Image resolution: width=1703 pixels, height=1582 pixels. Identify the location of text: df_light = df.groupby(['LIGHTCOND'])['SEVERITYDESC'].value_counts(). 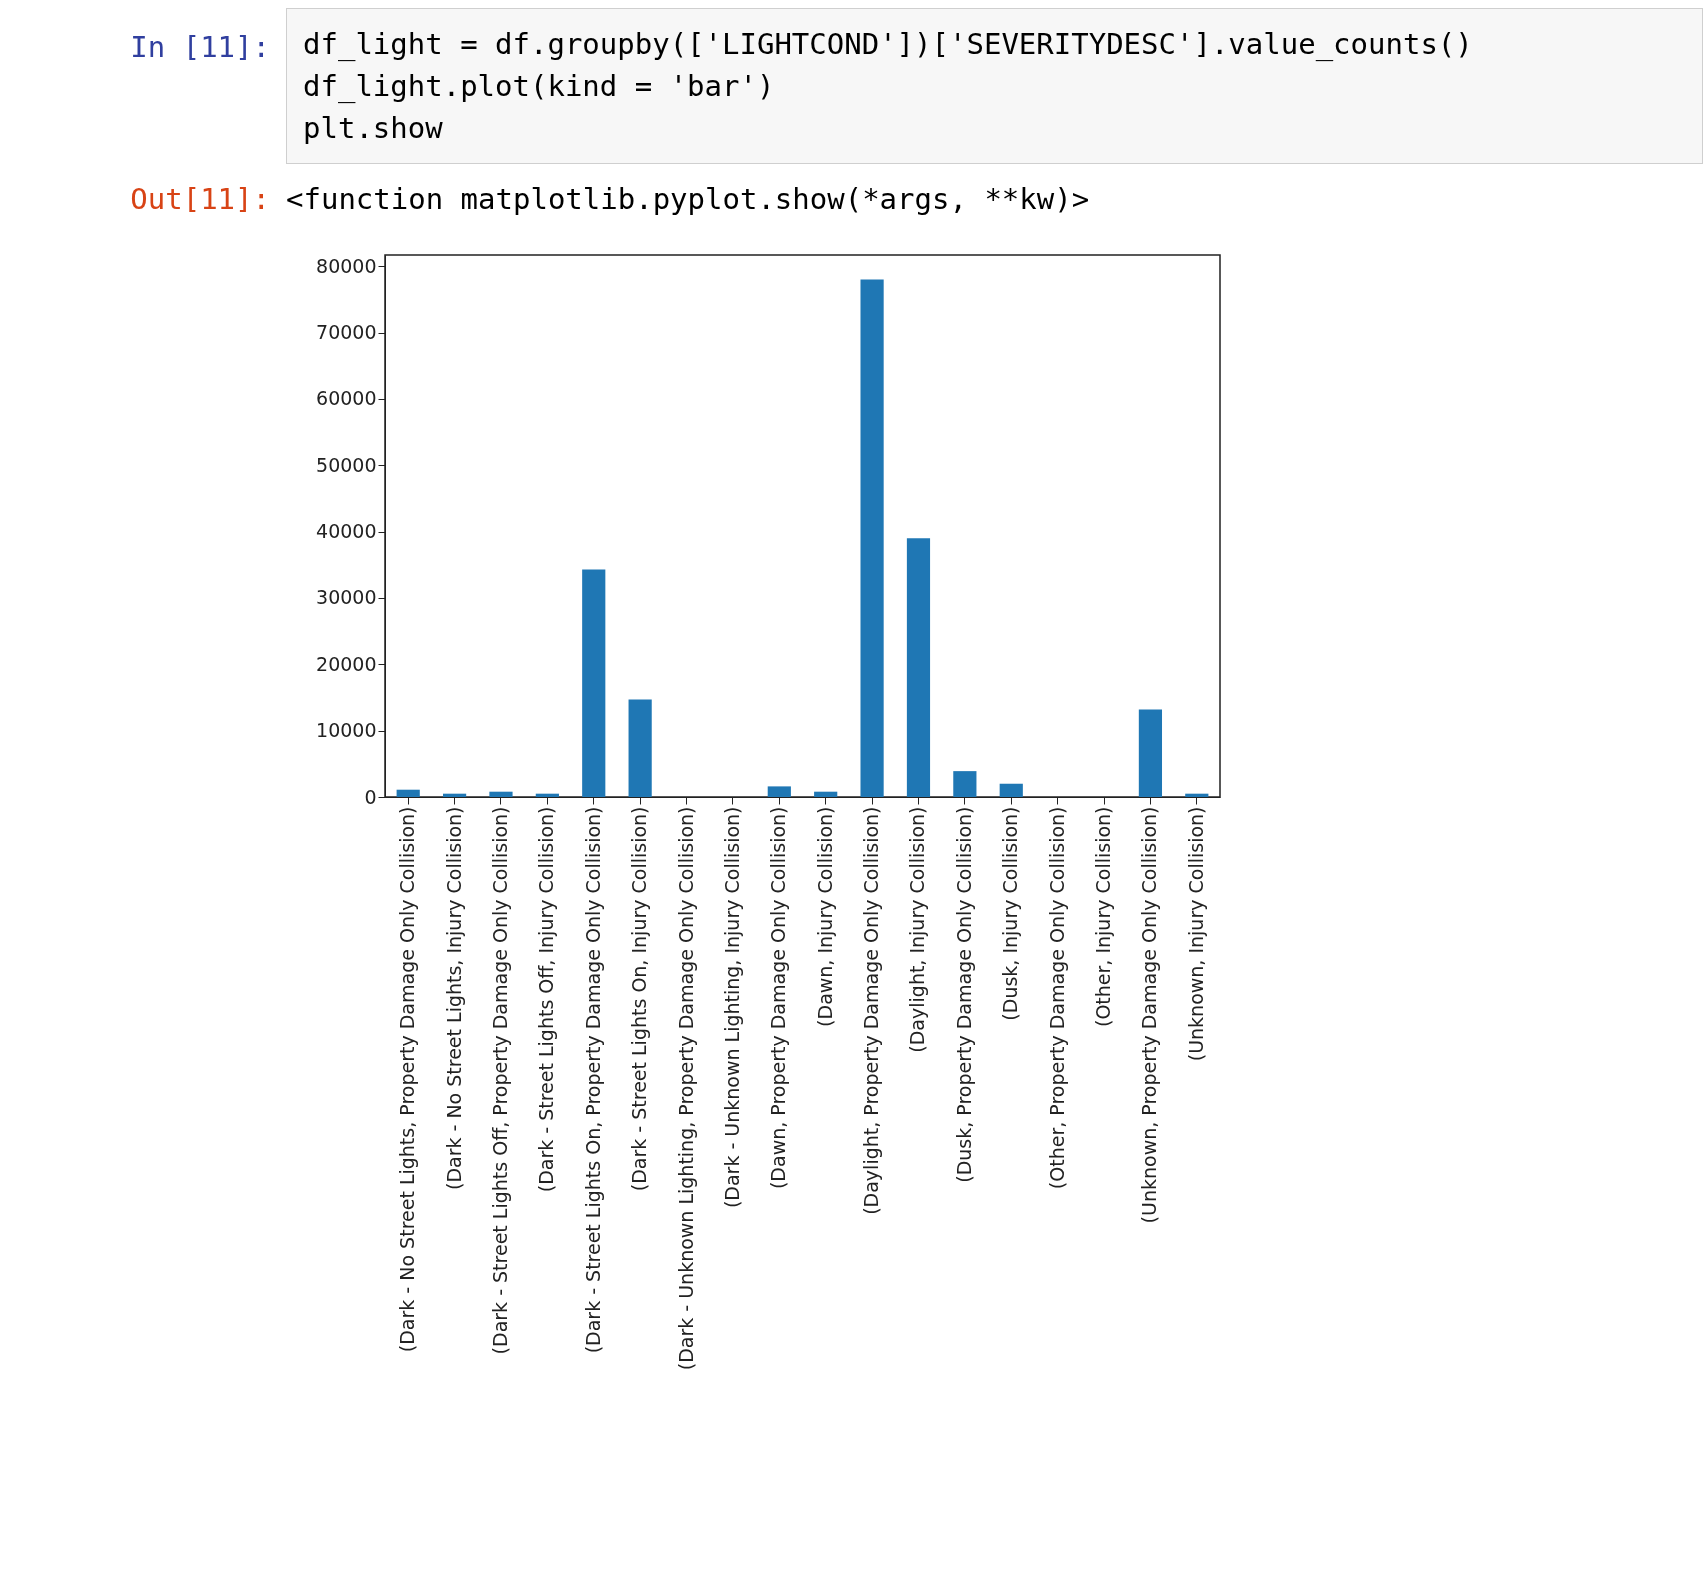
(888, 44).